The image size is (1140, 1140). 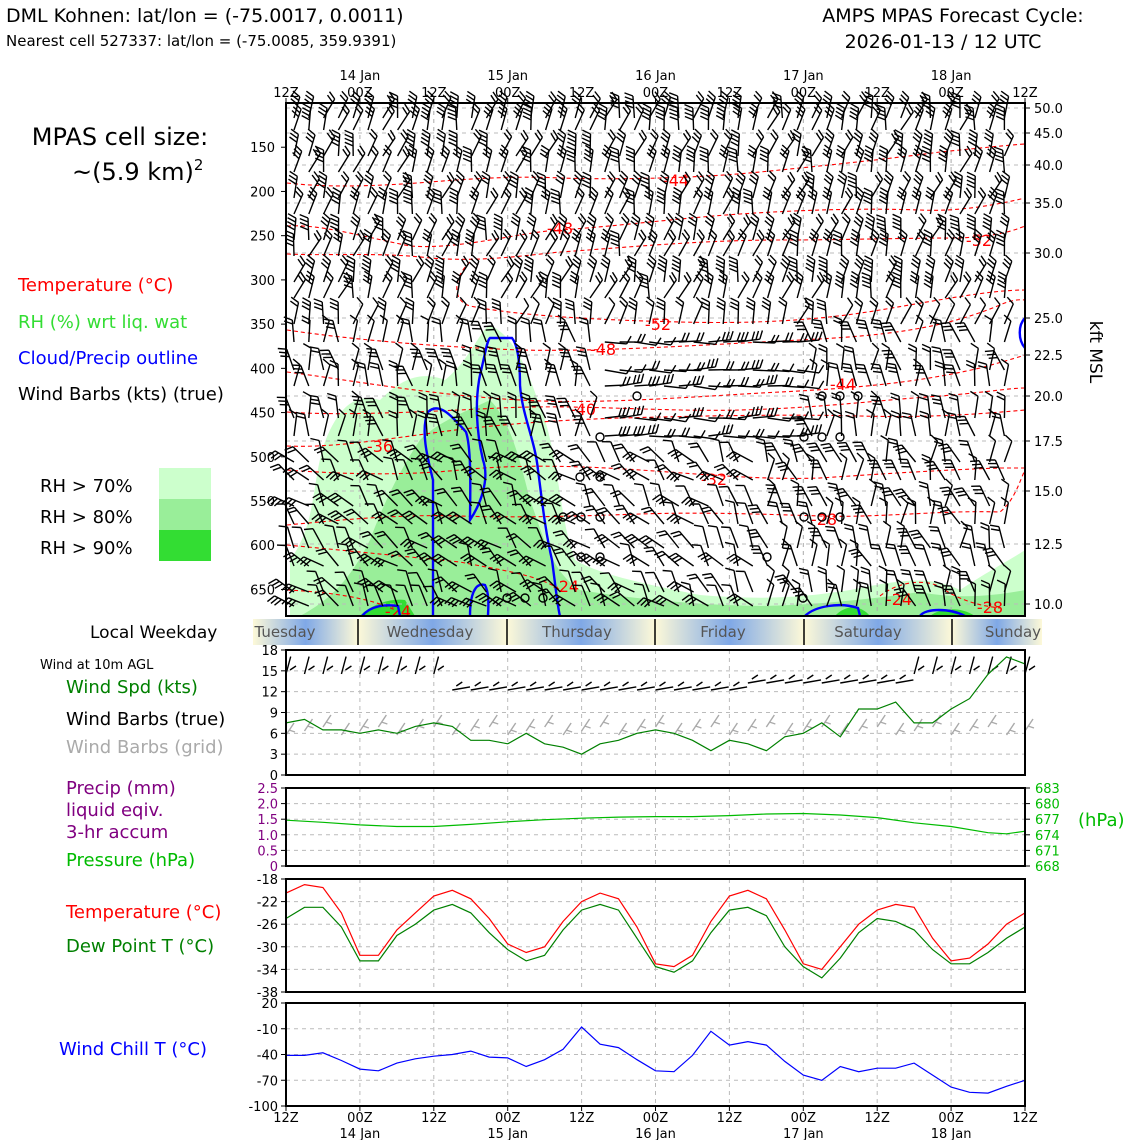 I want to click on windchill-line, so click(x=656, y=1060).